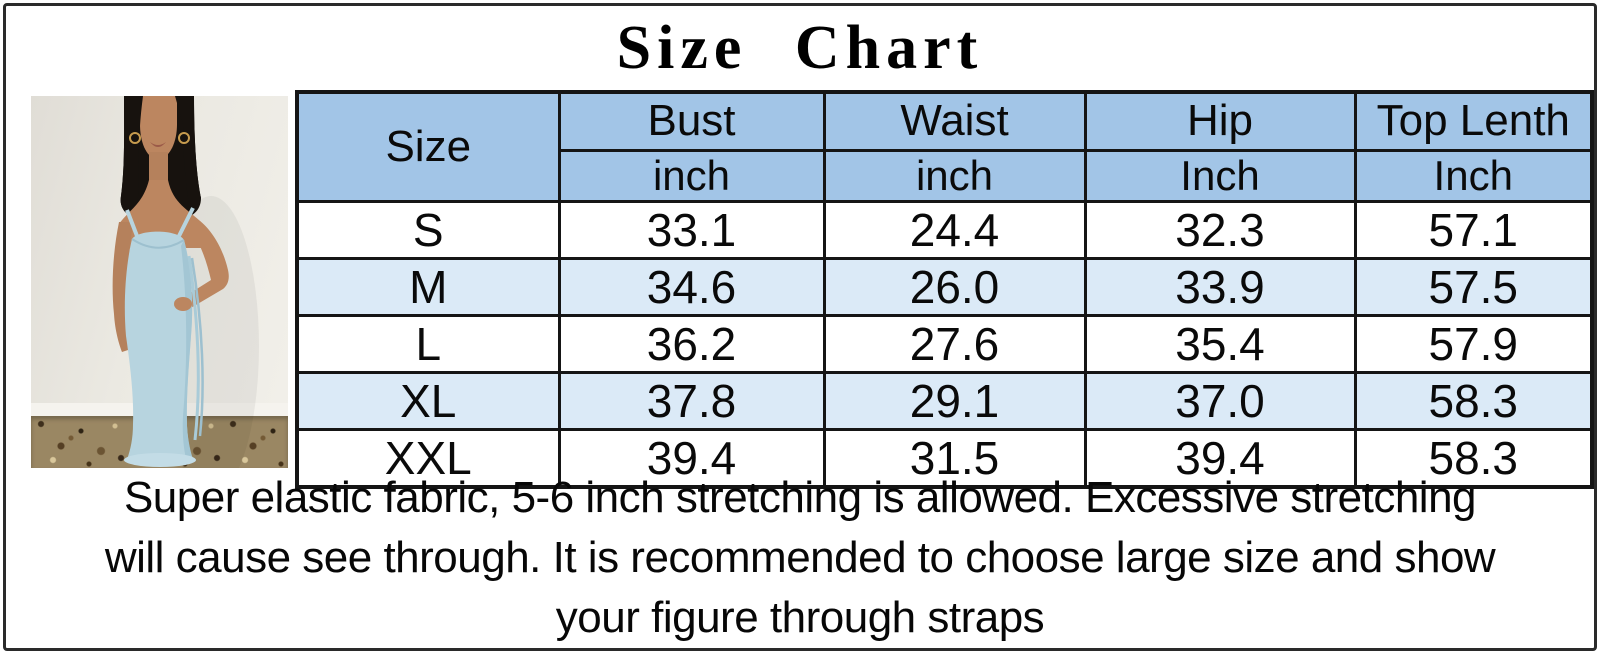 The height and width of the screenshot is (654, 1600). Describe the element at coordinates (1220, 457) in the screenshot. I see `hip-value: 39.4` at that location.